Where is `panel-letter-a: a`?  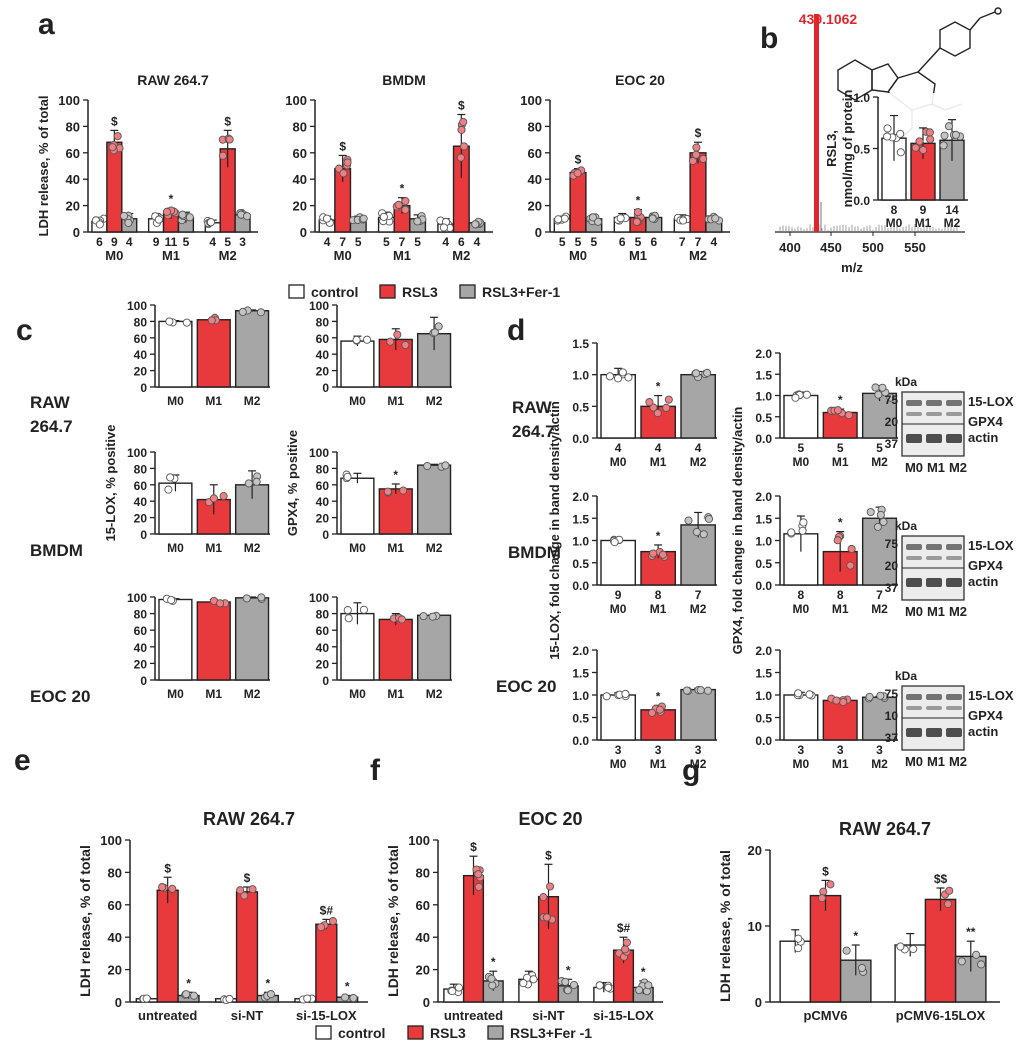
panel-letter-a: a is located at coordinates (46, 24).